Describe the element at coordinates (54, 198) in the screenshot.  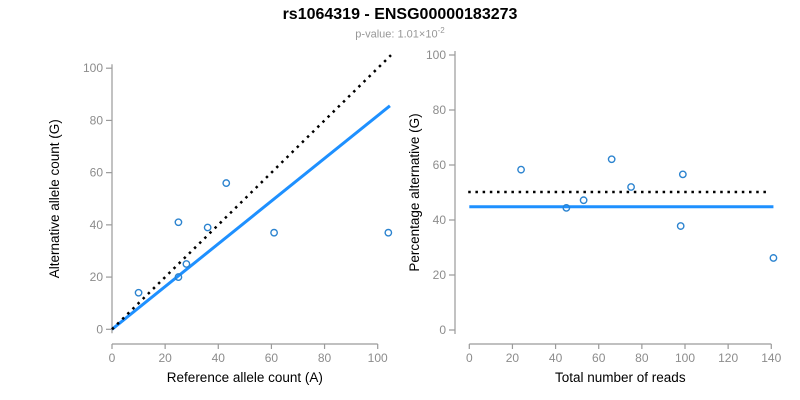
I see `y-axis-title: Alternative allele count (G)` at that location.